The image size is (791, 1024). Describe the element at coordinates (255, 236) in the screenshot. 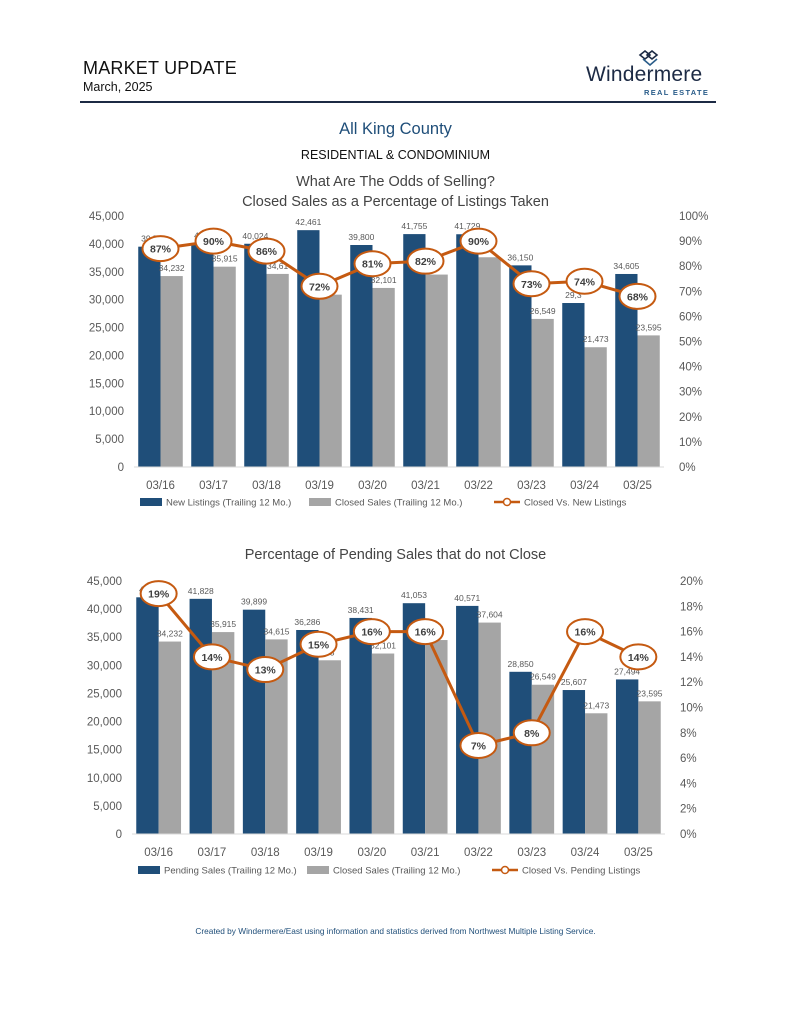

I see `bar-data-label: 40,024` at that location.